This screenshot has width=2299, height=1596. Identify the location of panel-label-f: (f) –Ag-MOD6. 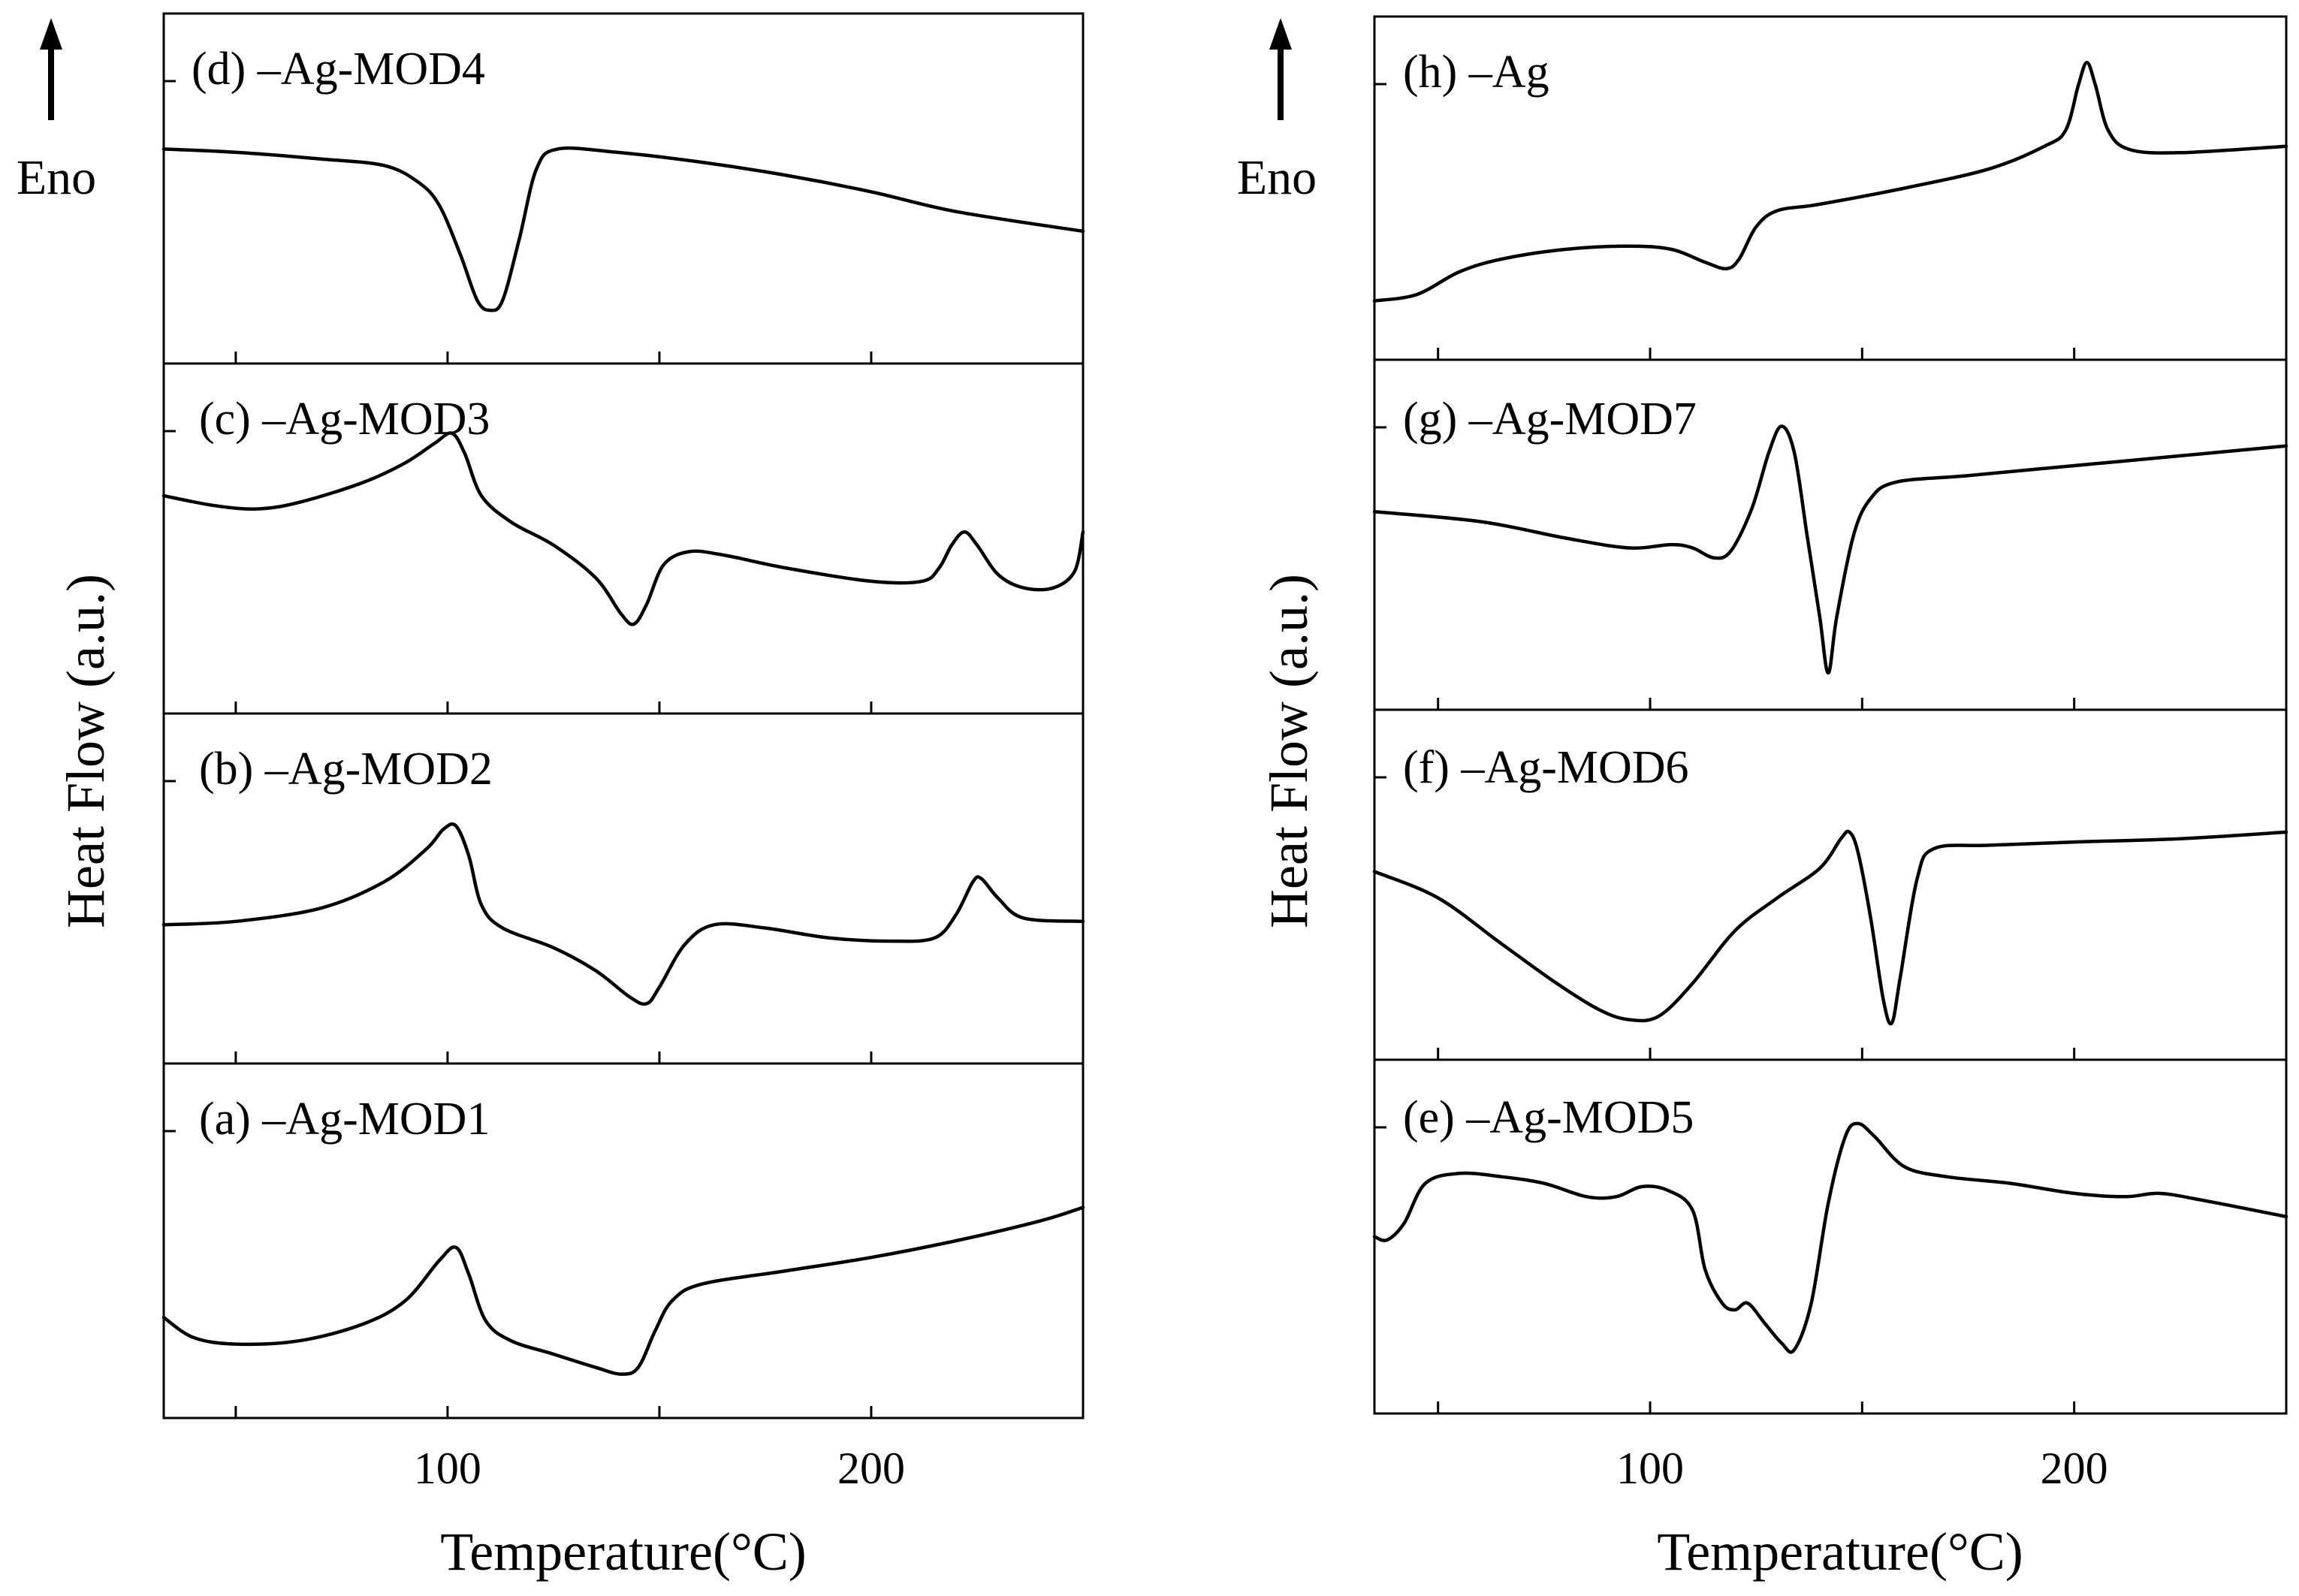
(1546, 767).